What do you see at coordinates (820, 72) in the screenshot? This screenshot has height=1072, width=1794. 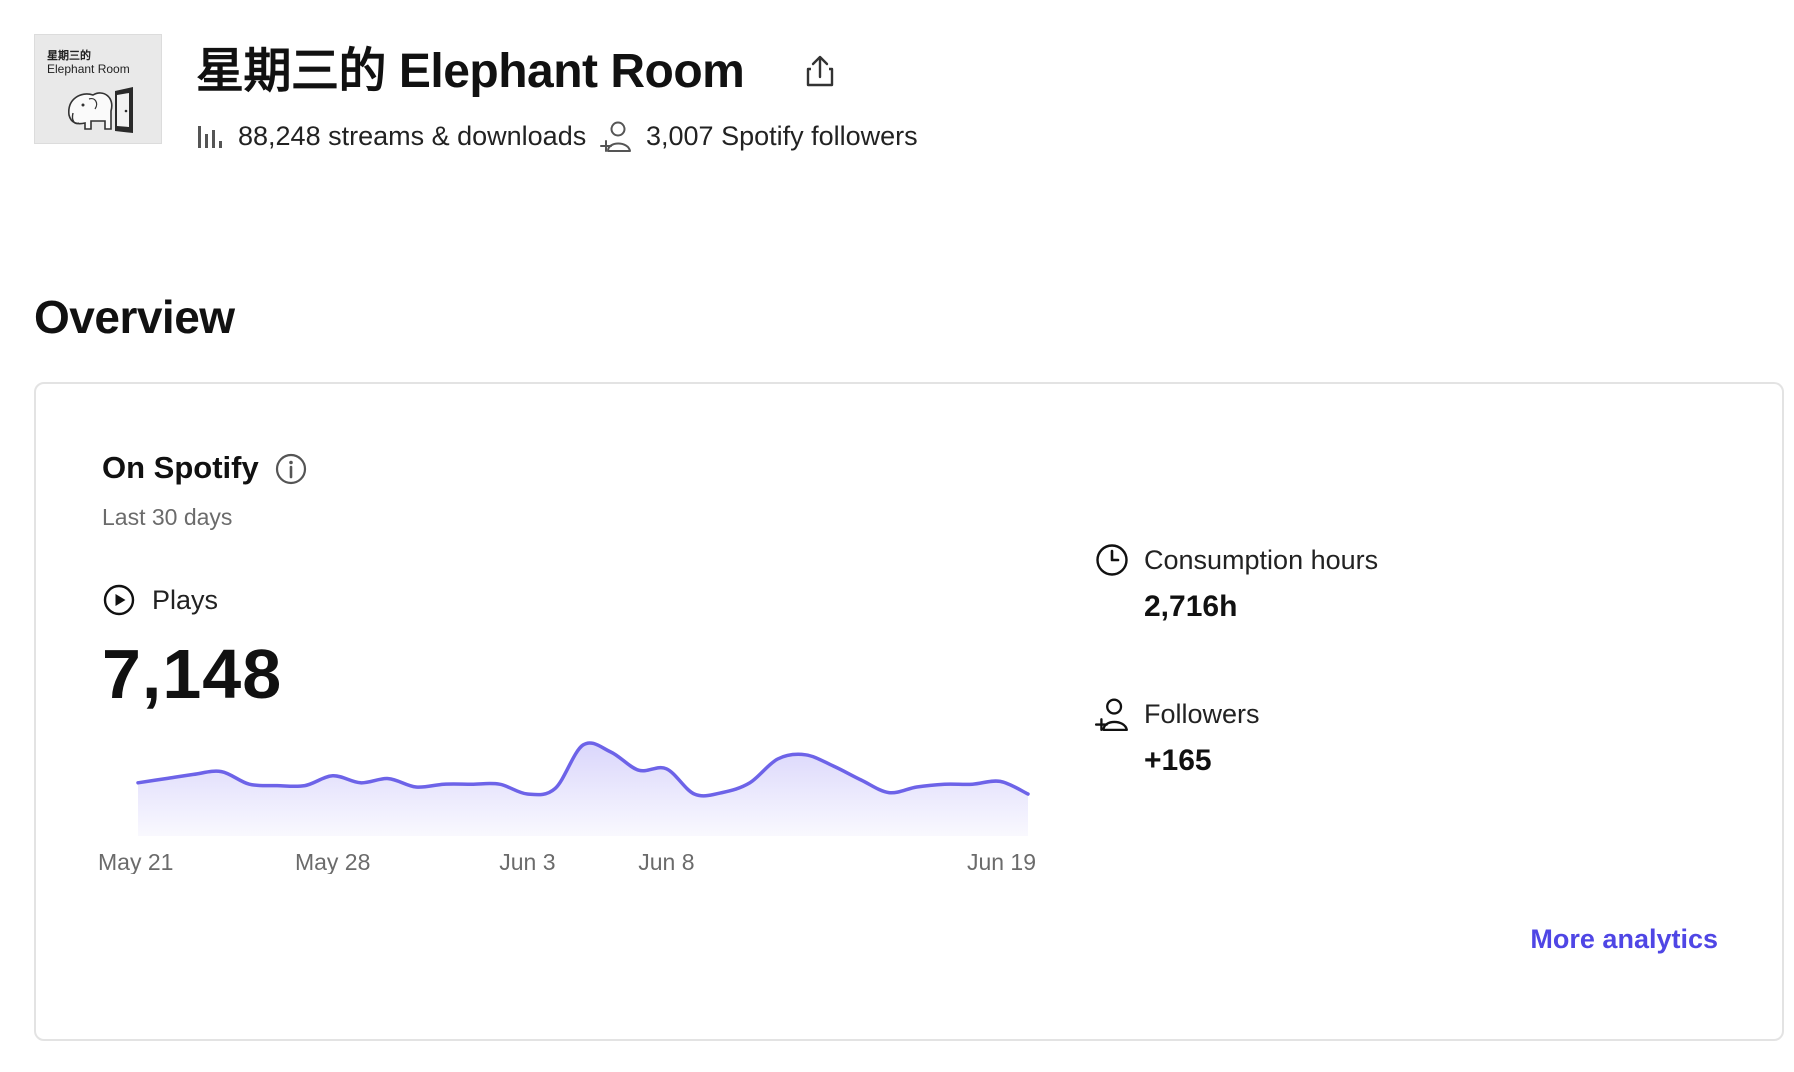 I see `share-icon` at bounding box center [820, 72].